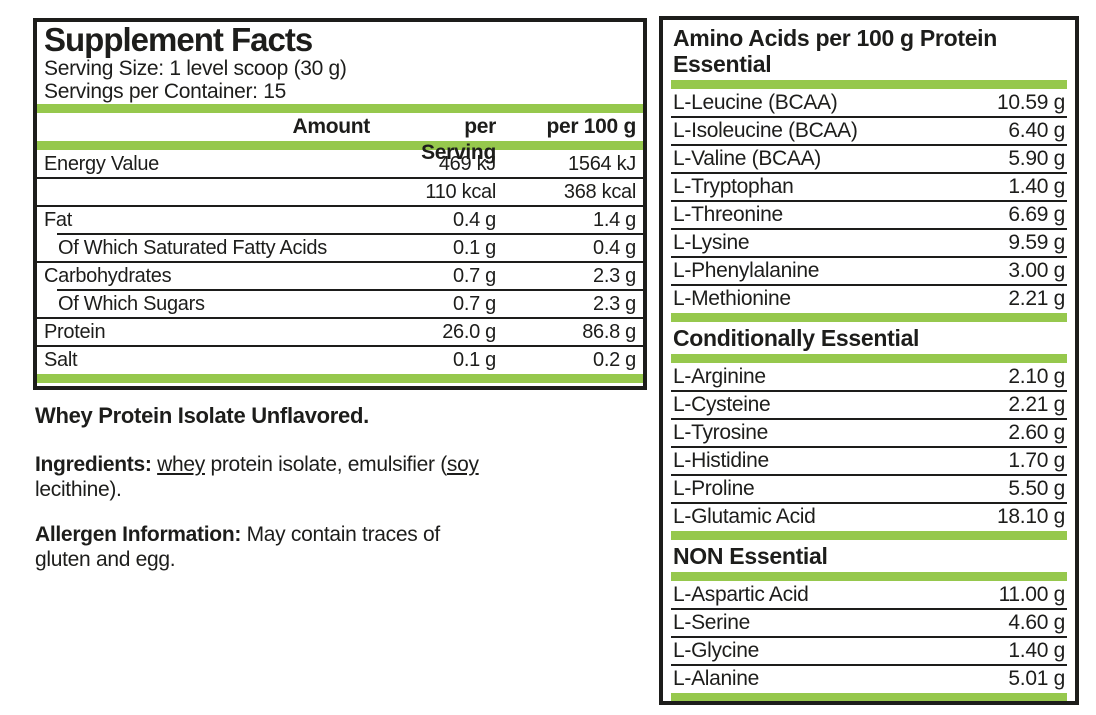 This screenshot has height=715, width=1096. What do you see at coordinates (1036, 158) in the screenshot?
I see `amino-value: 5.90 g` at bounding box center [1036, 158].